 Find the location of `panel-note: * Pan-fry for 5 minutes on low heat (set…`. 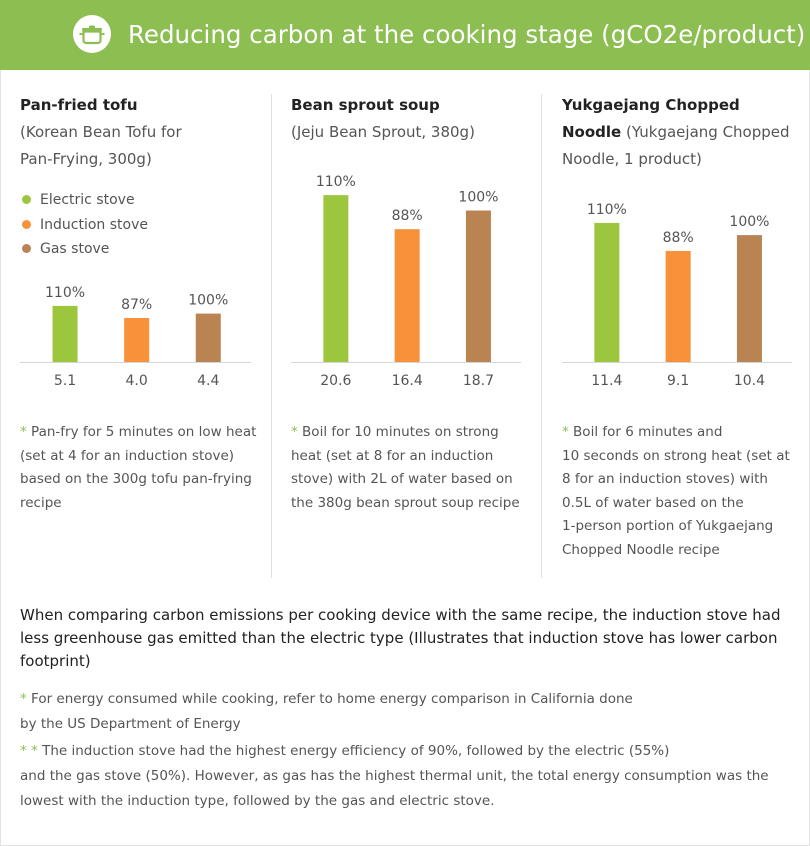

panel-note: * Pan-fry for 5 minutes on low heat (set… is located at coordinates (142, 468).